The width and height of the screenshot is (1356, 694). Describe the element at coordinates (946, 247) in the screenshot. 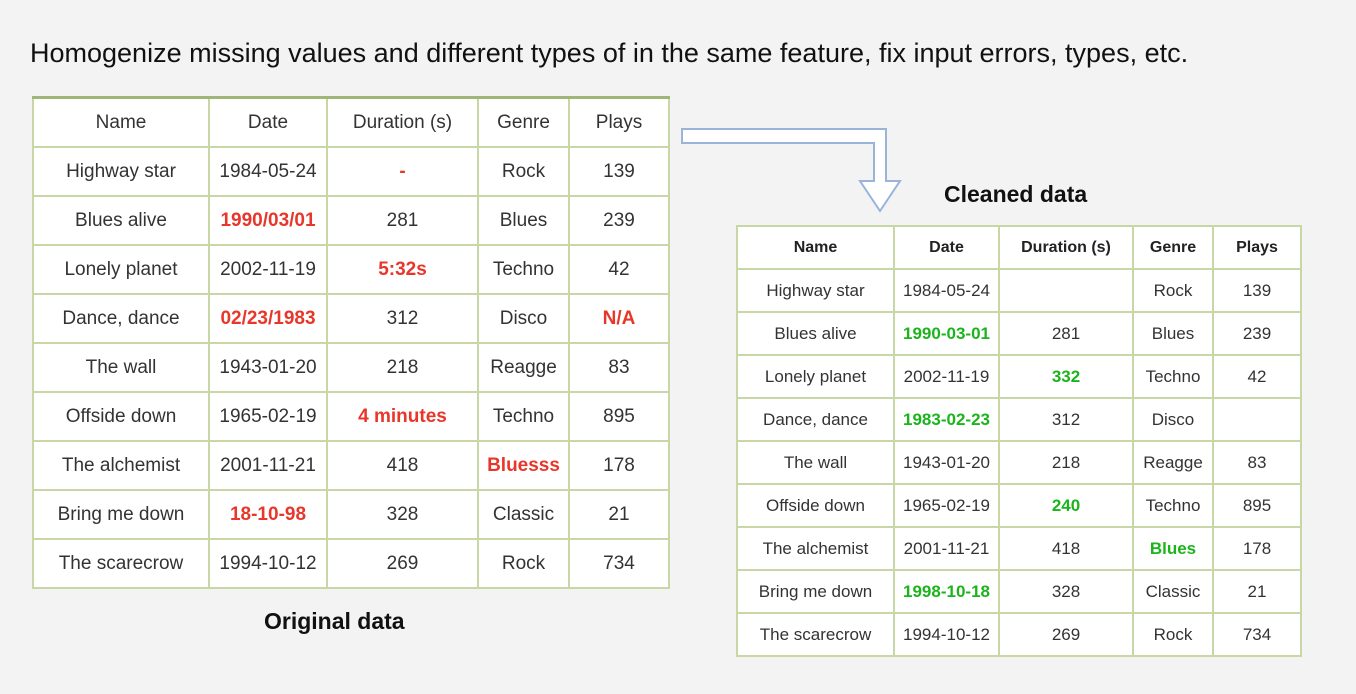

I see `cleaned-column-header: Date` at that location.